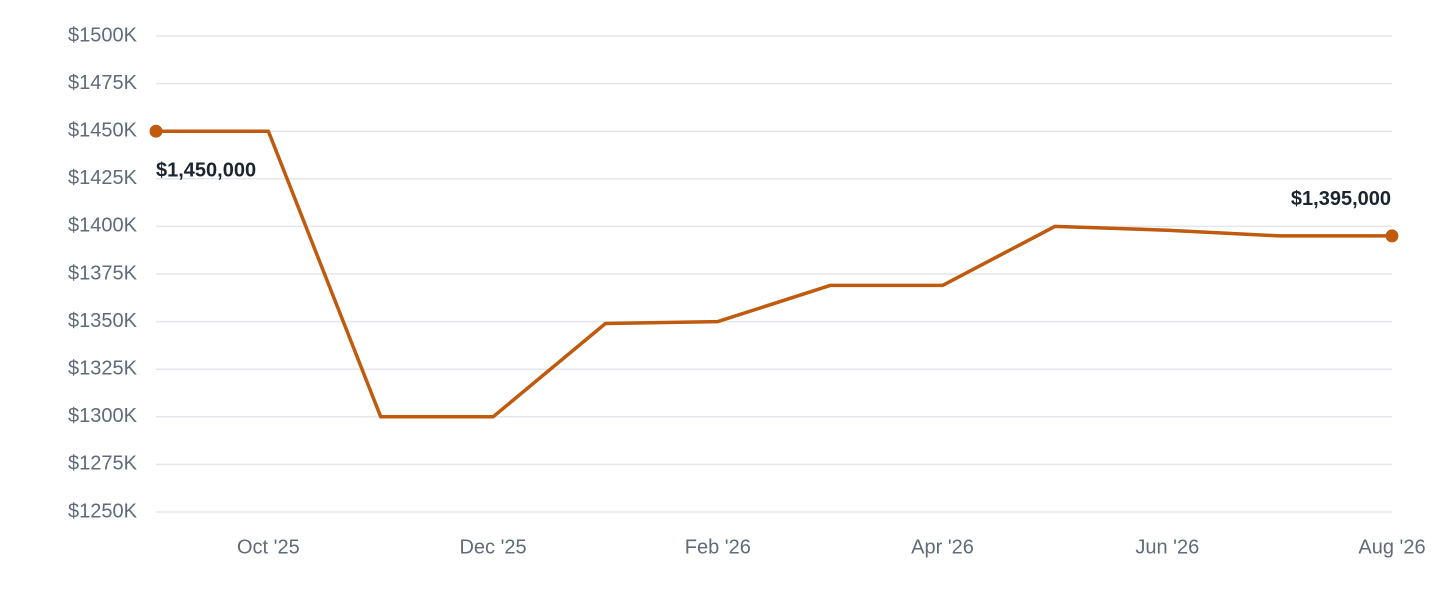  Describe the element at coordinates (1167, 547) in the screenshot. I see `x-tick-label: Jun '26` at that location.